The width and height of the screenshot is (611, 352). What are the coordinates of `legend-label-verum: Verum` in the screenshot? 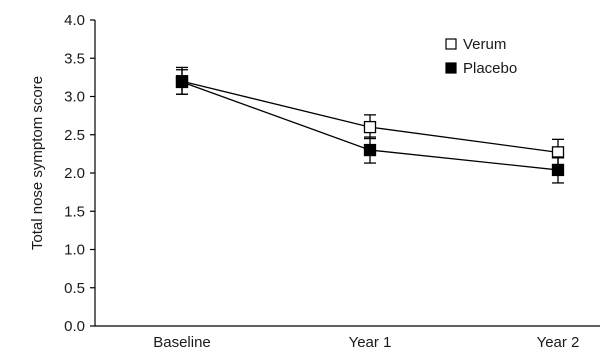 It's located at (484, 44).